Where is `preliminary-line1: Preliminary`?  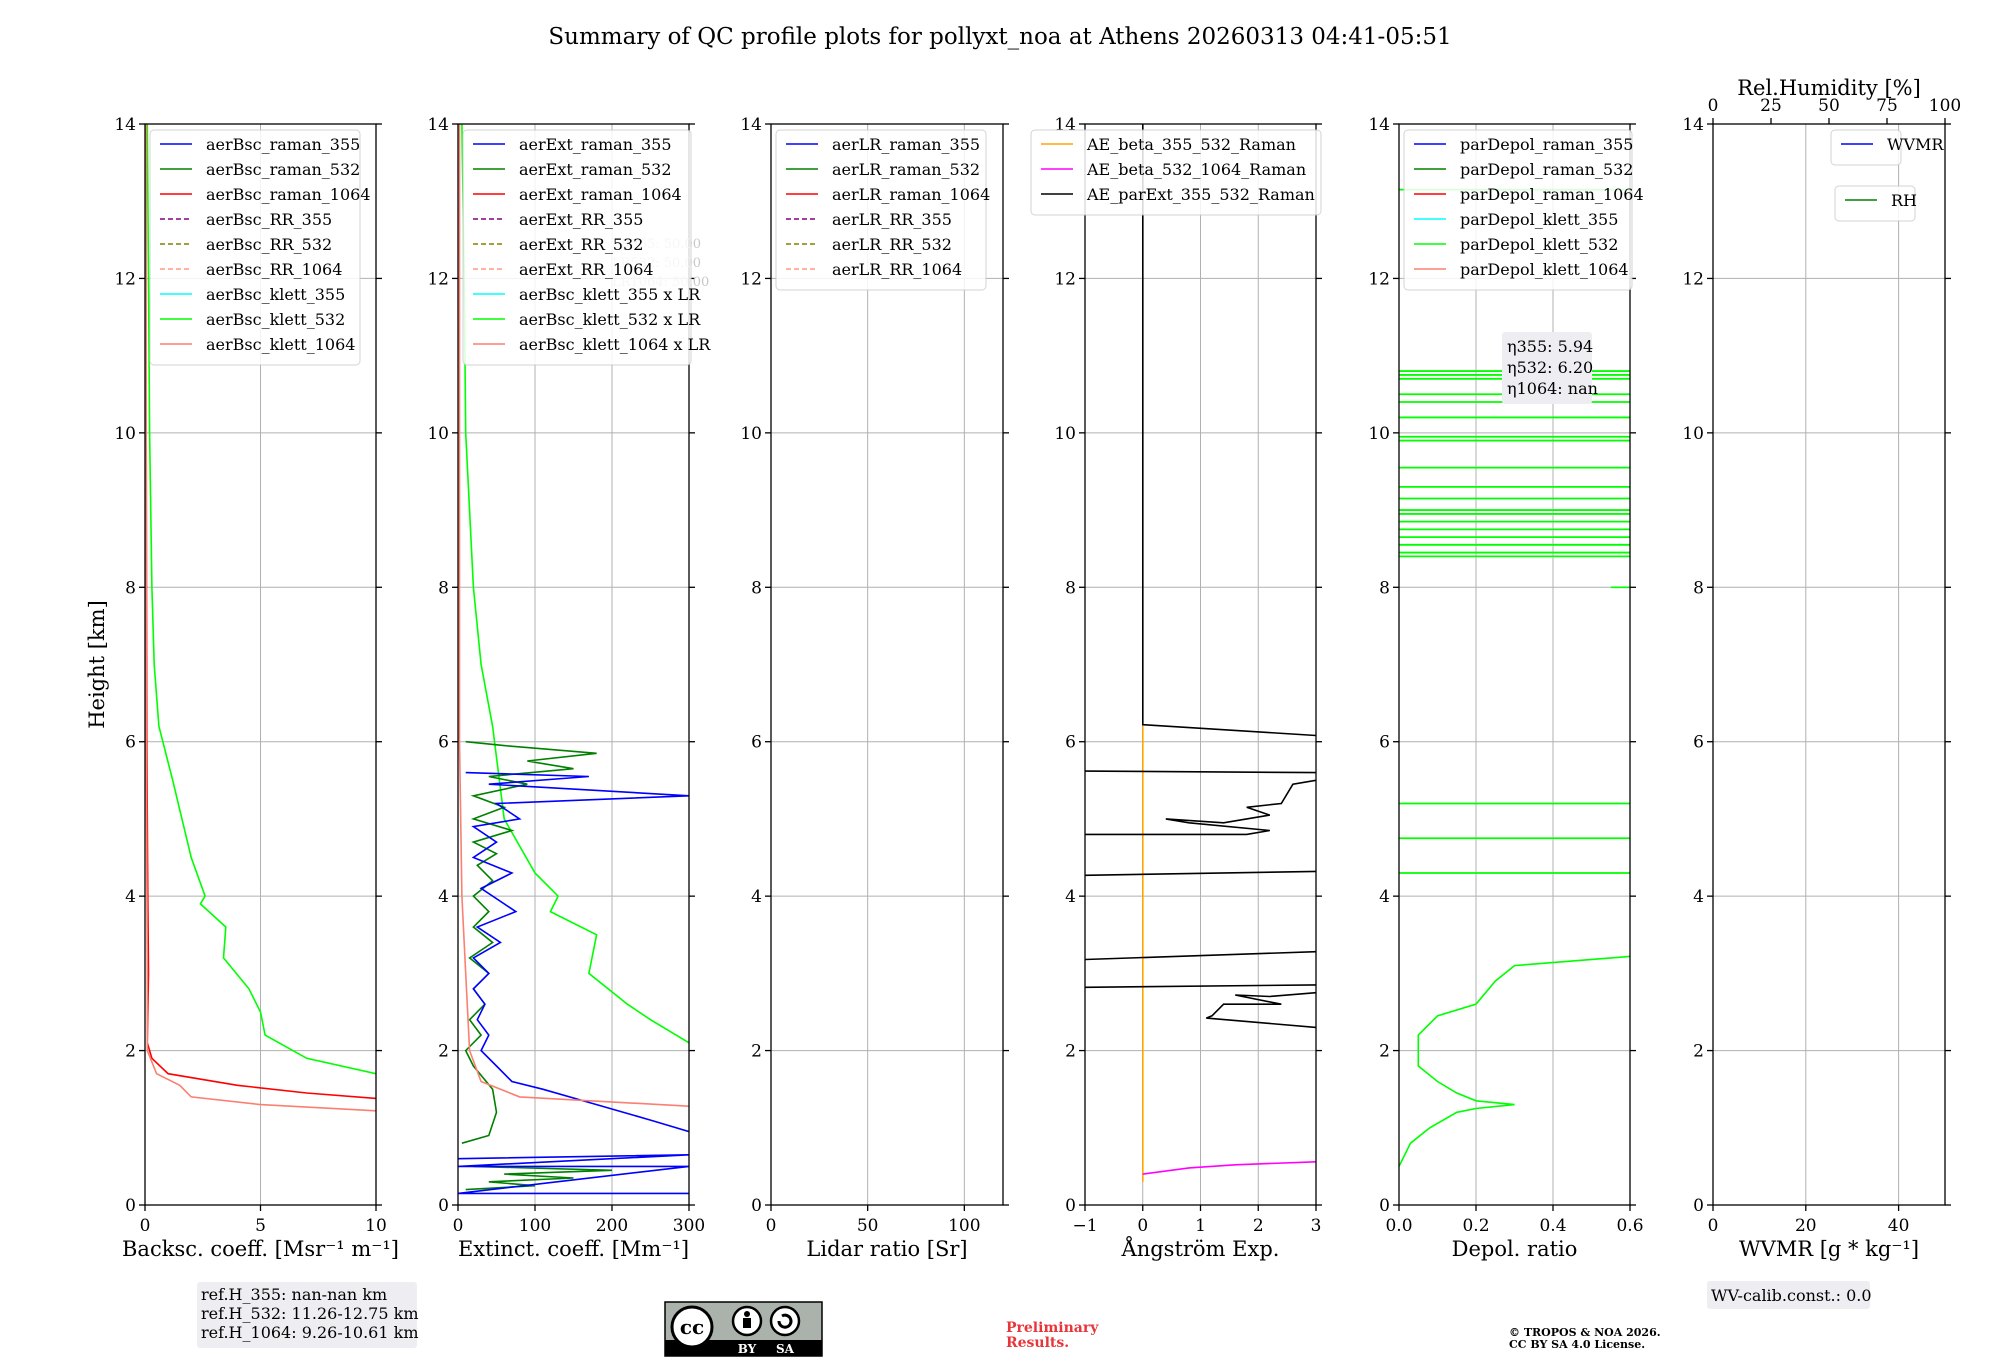 preliminary-line1: Preliminary is located at coordinates (1052, 1328).